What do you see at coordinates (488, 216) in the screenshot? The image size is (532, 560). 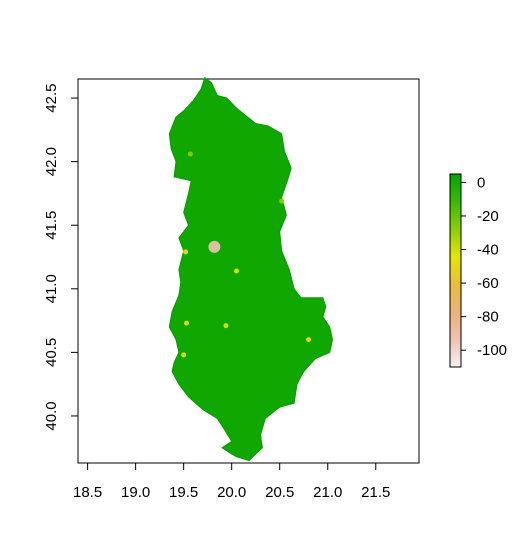 I see `legend-tick-label: -20` at bounding box center [488, 216].